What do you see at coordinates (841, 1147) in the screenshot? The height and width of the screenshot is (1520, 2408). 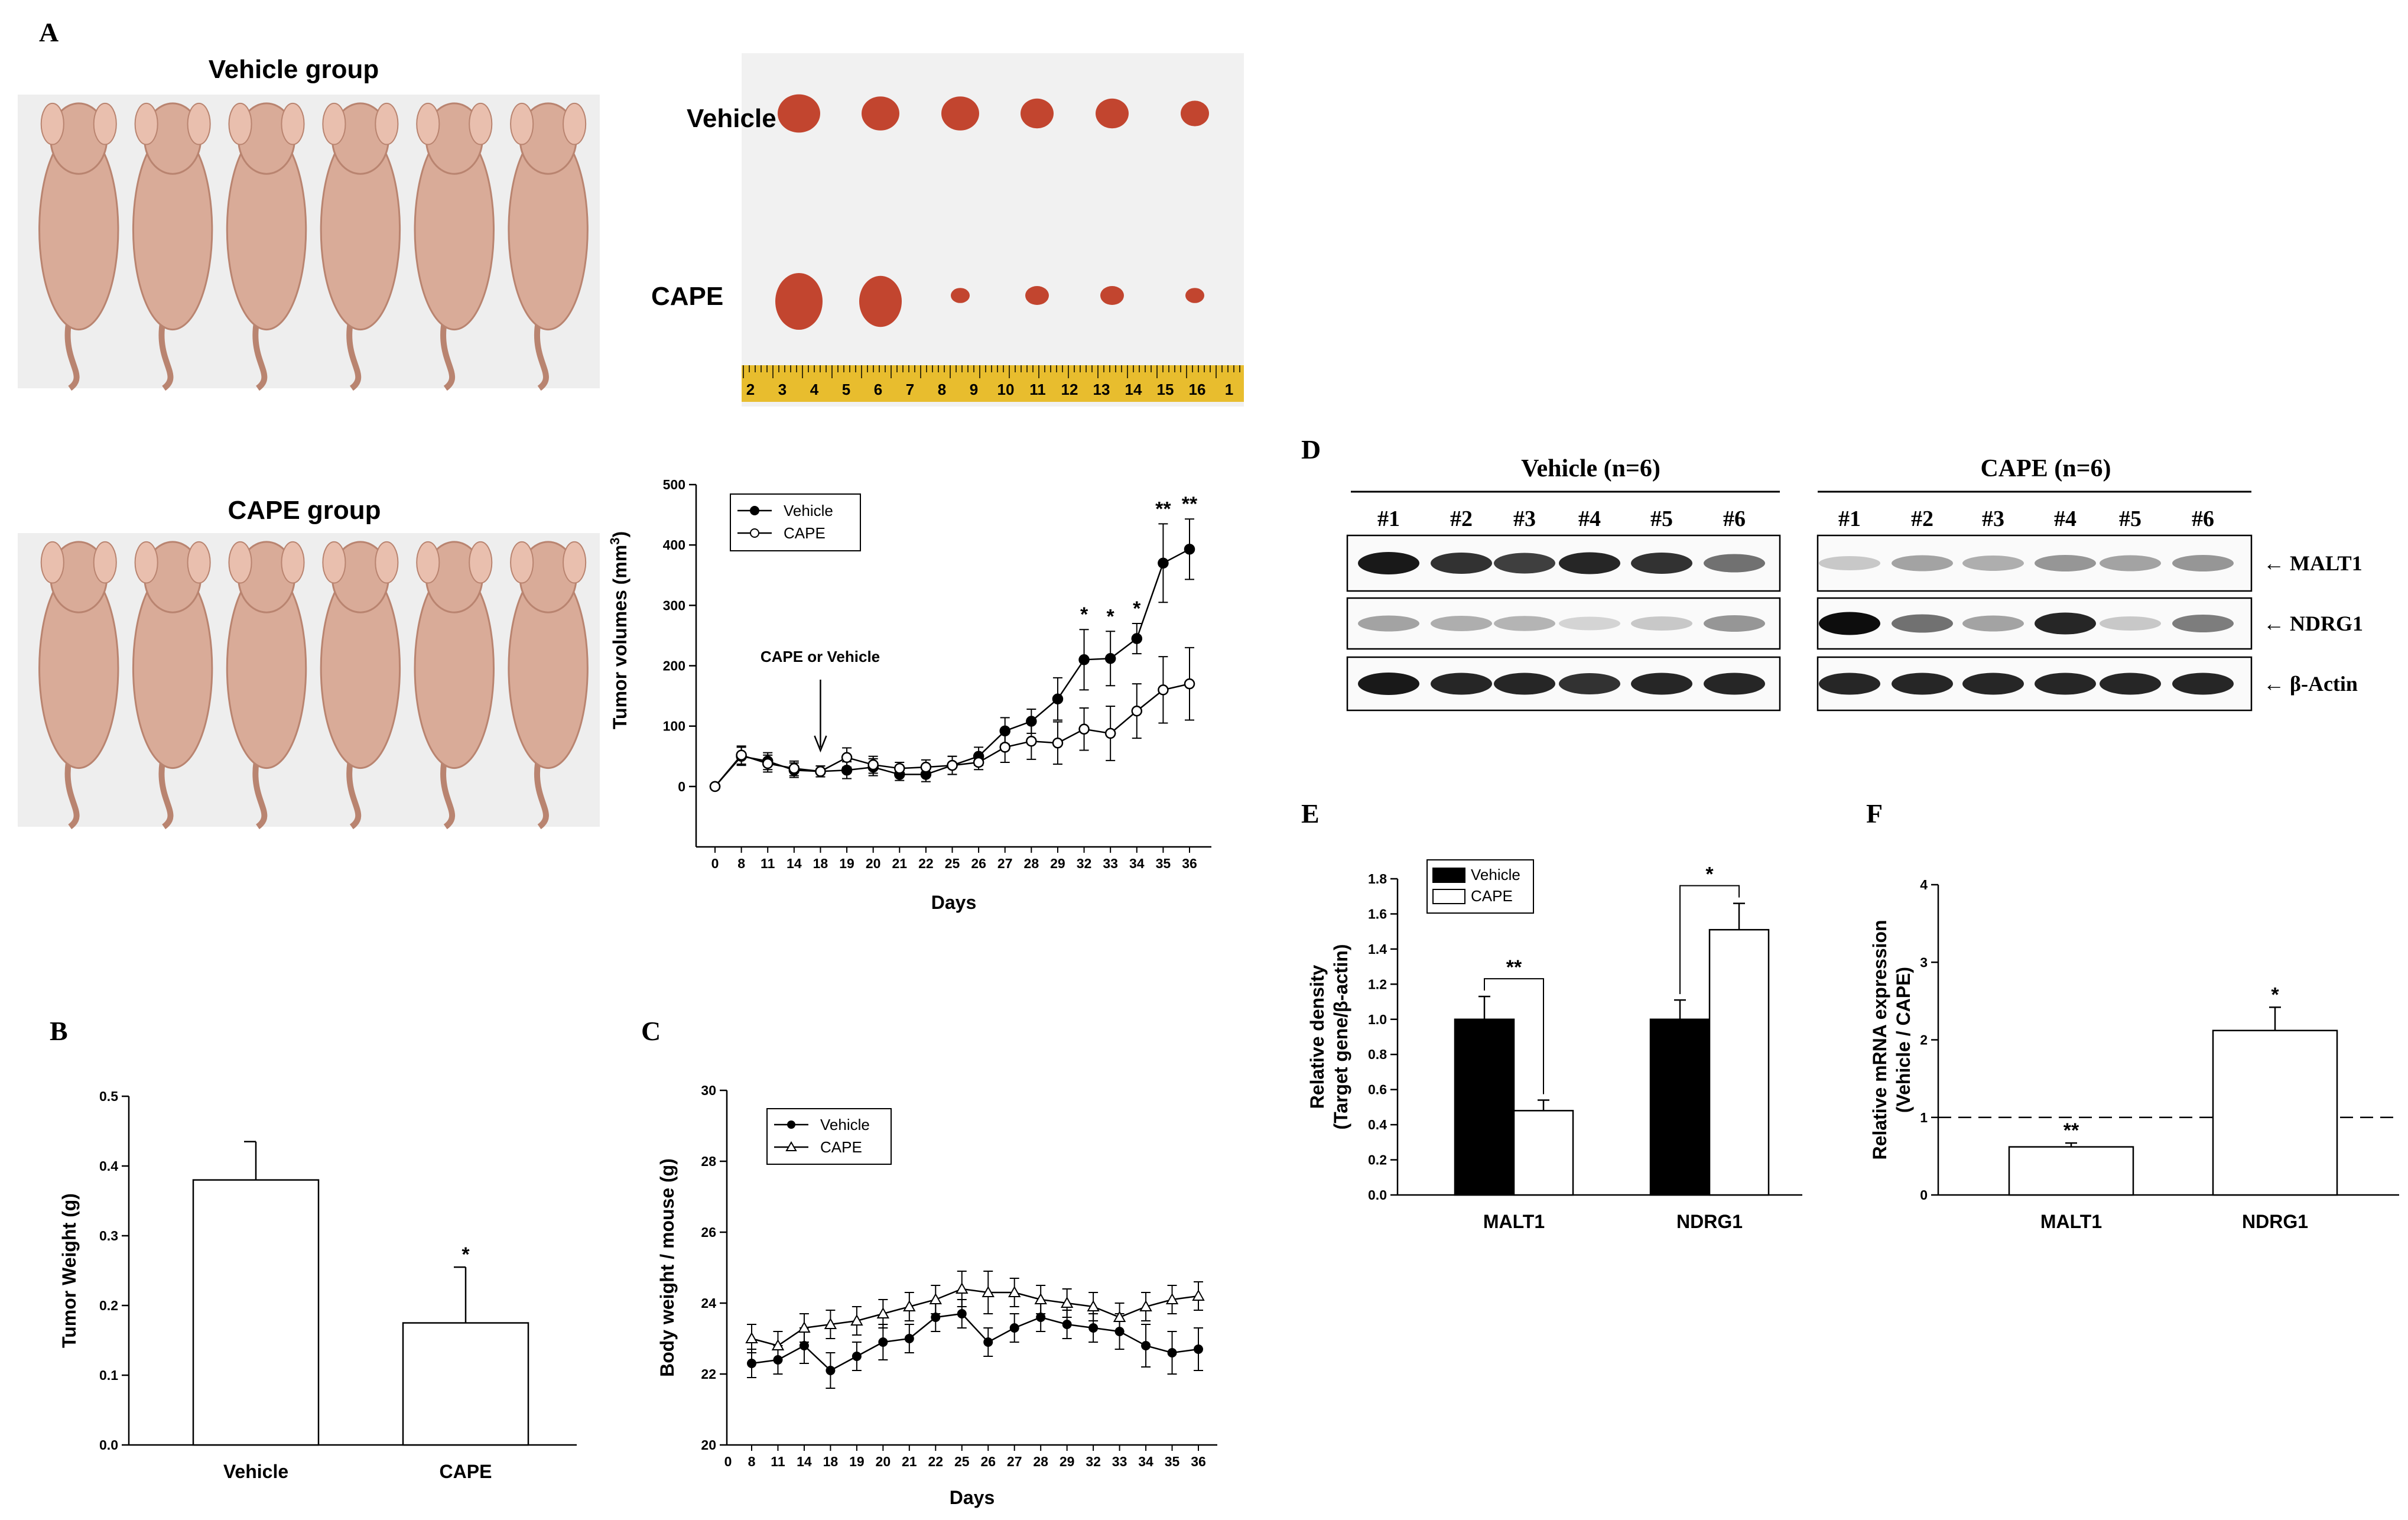 I see `legend-label: CAPE` at bounding box center [841, 1147].